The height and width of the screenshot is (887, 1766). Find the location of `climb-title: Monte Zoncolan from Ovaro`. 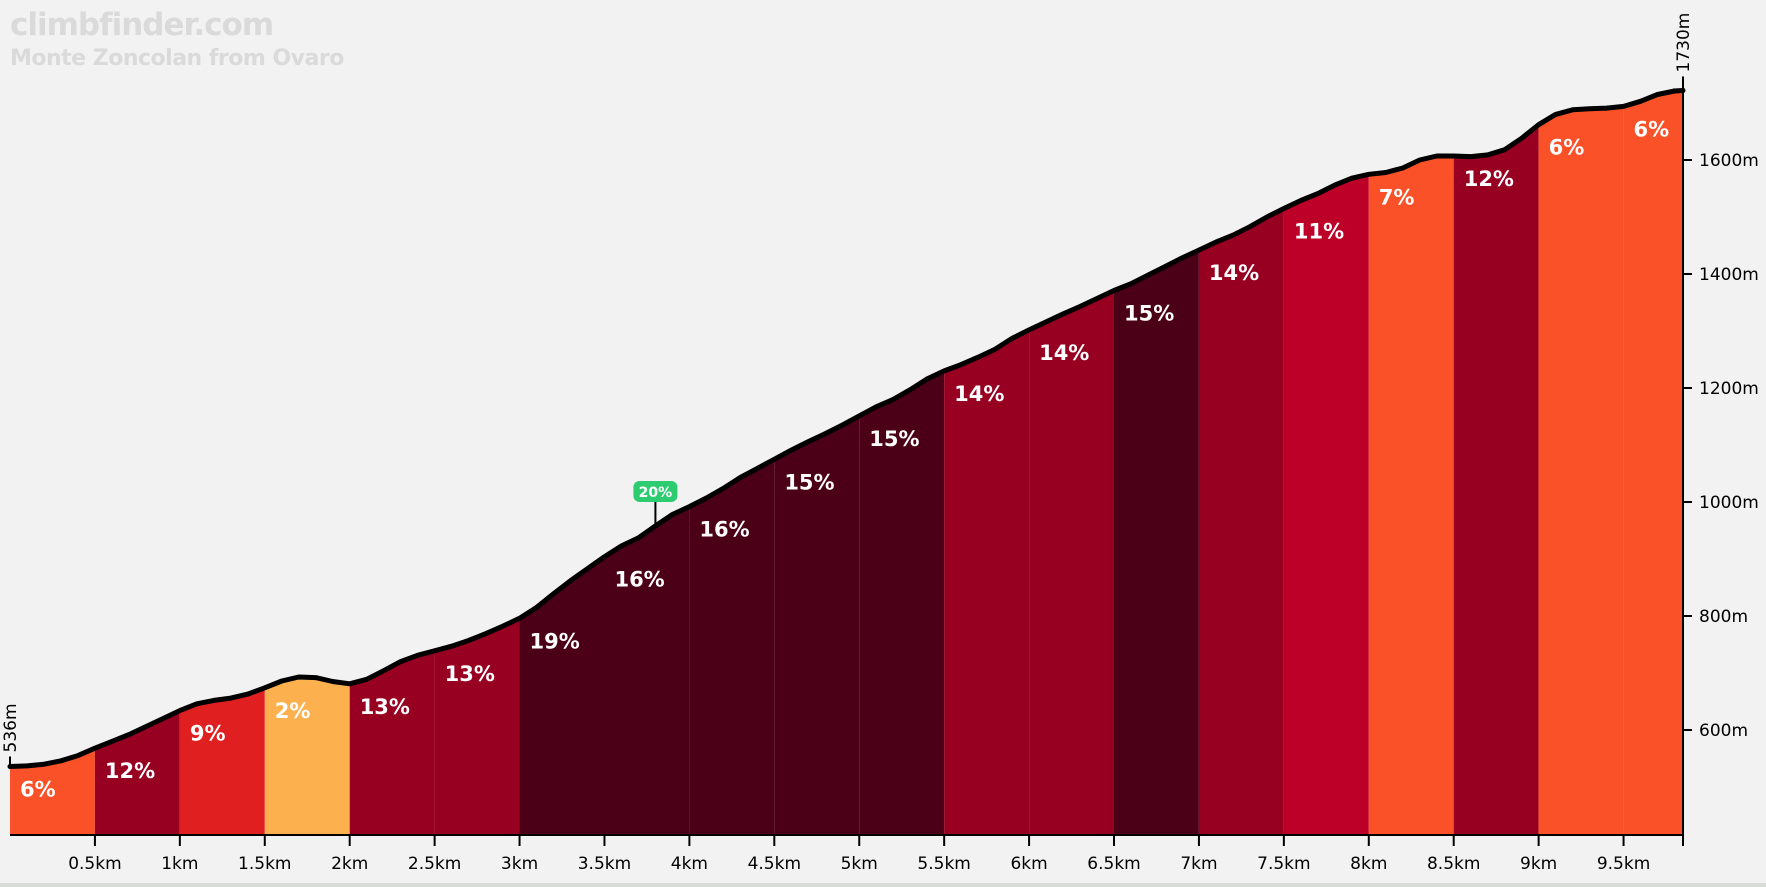

climb-title: Monte Zoncolan from Ovaro is located at coordinates (177, 58).